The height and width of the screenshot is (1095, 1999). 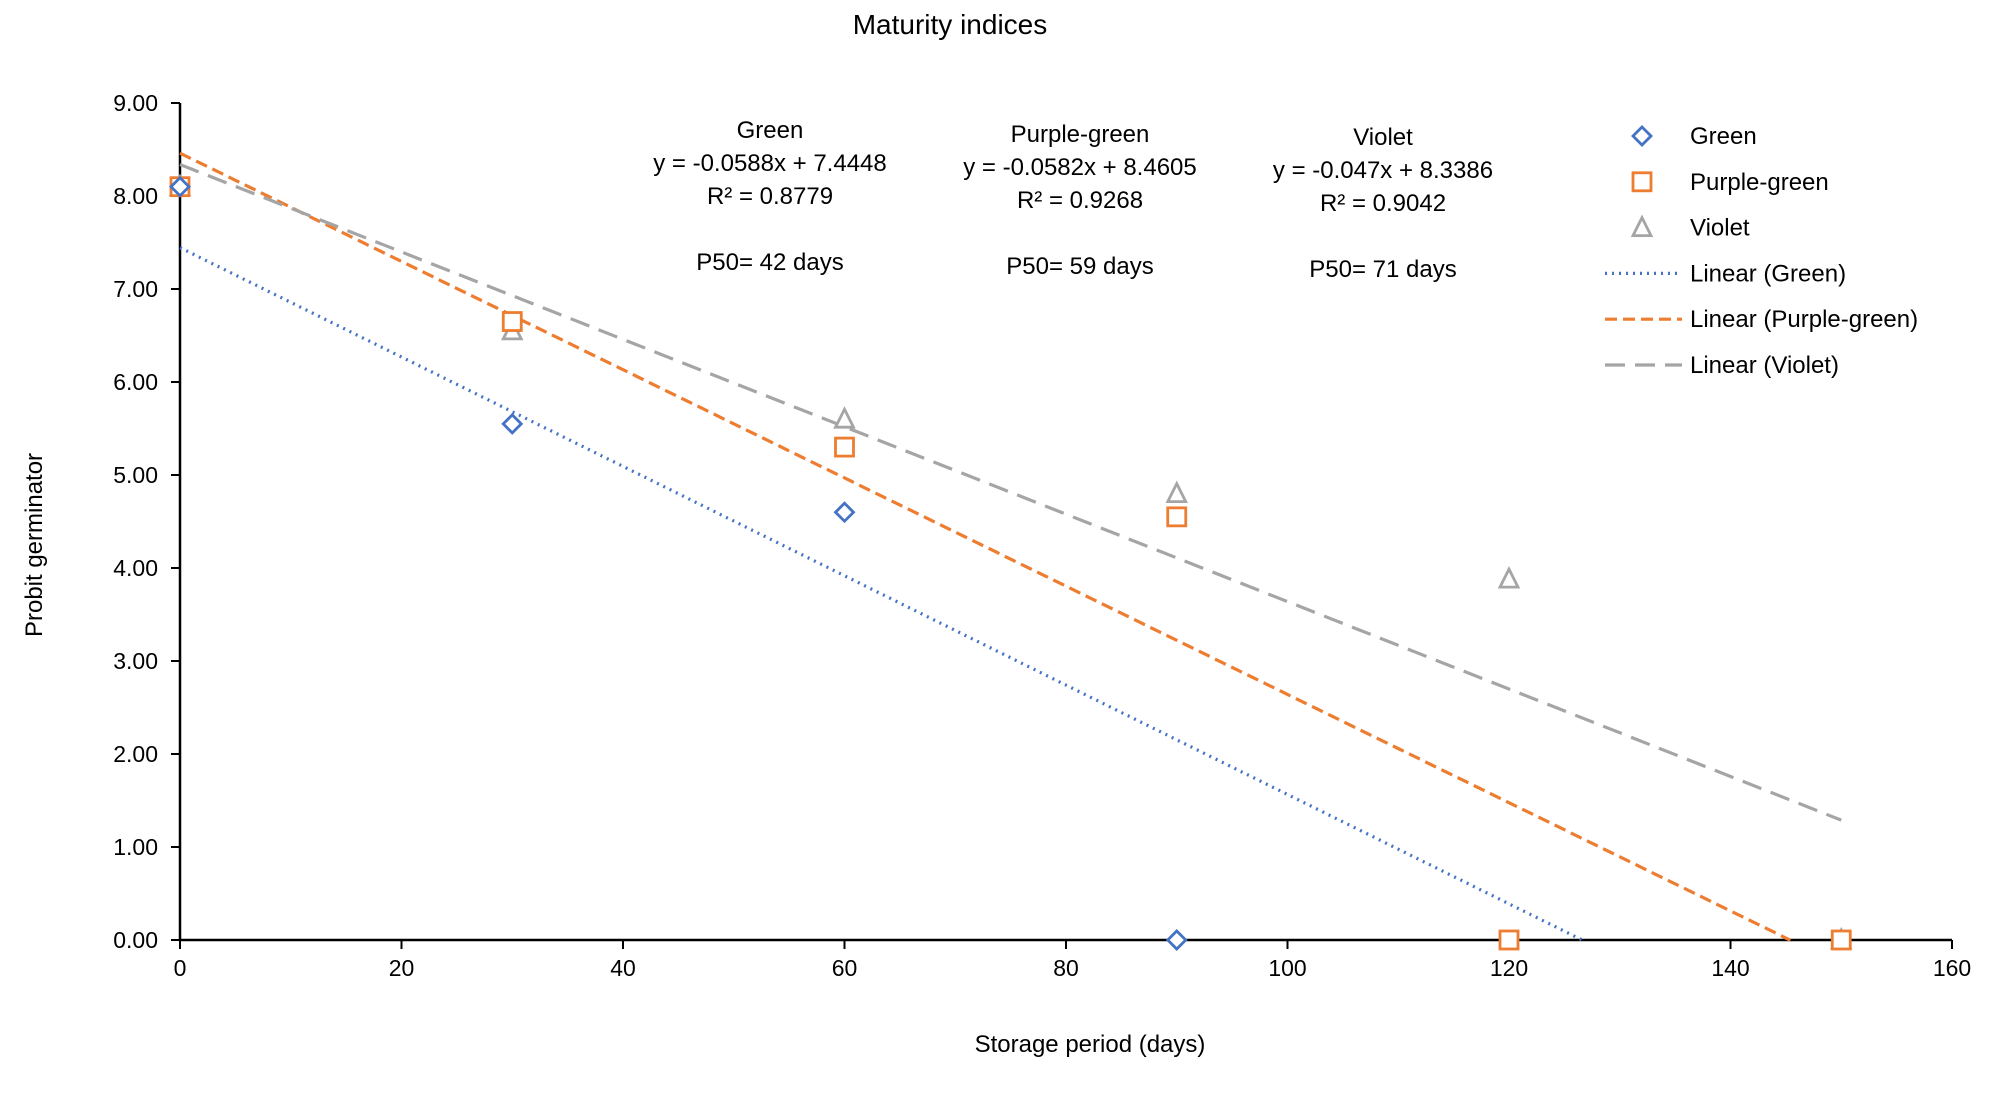 I want to click on annotation-line: P50= 59 days, so click(x=1079, y=266).